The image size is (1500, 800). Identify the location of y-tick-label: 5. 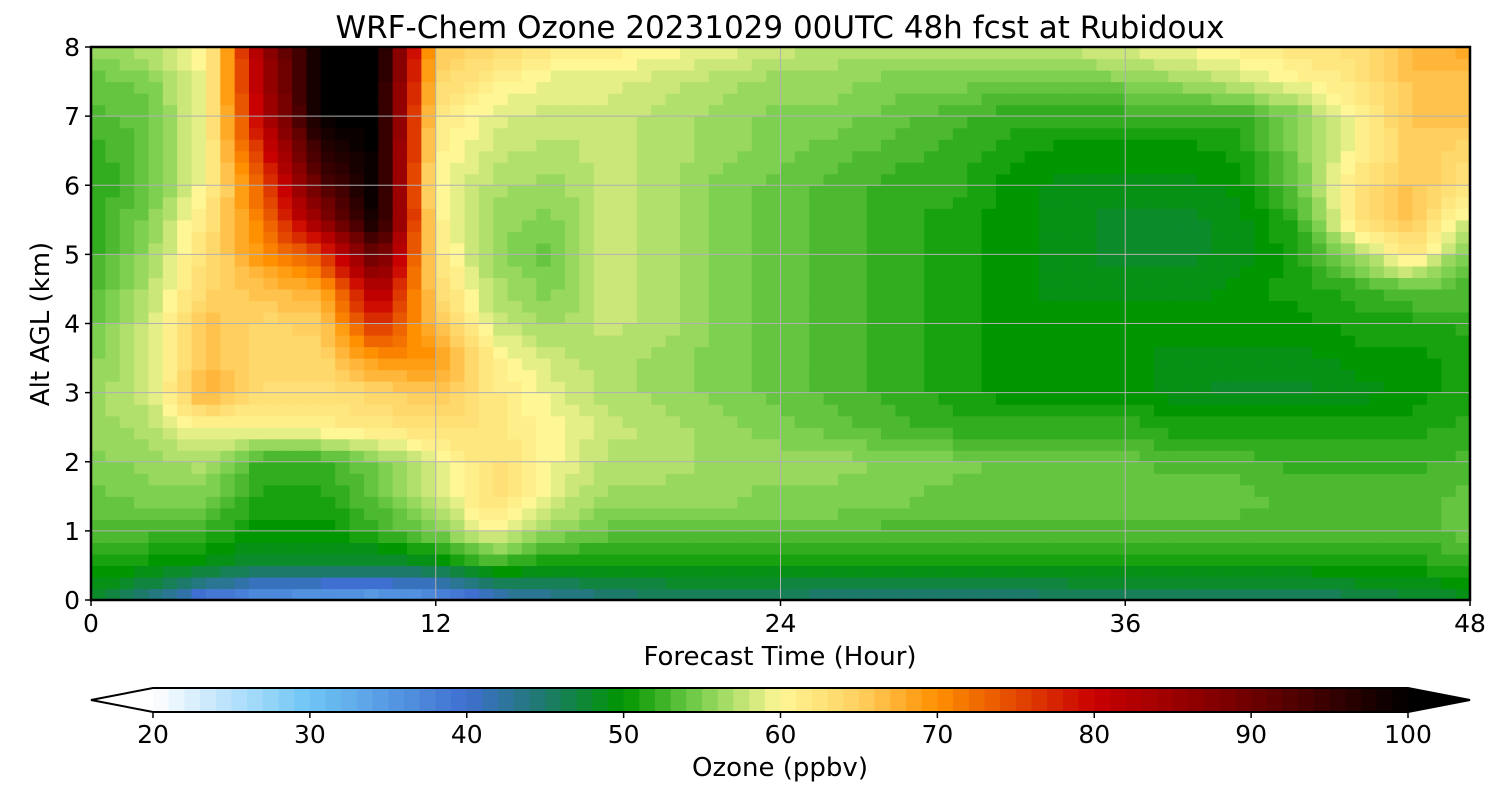
(72, 254).